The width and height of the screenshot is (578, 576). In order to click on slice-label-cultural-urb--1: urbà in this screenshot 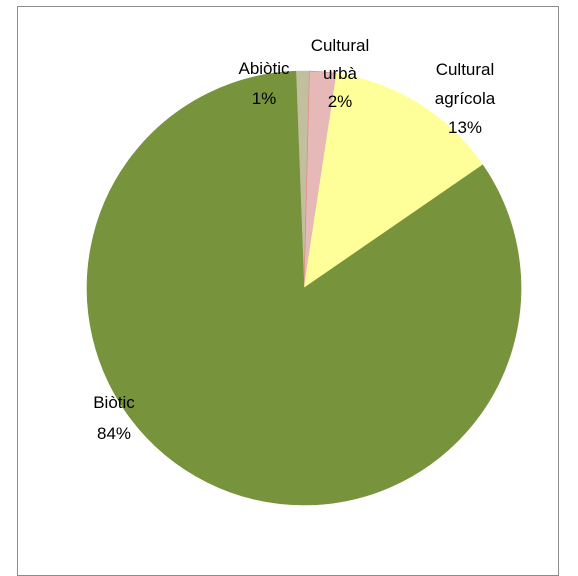, I will do `click(340, 73)`.